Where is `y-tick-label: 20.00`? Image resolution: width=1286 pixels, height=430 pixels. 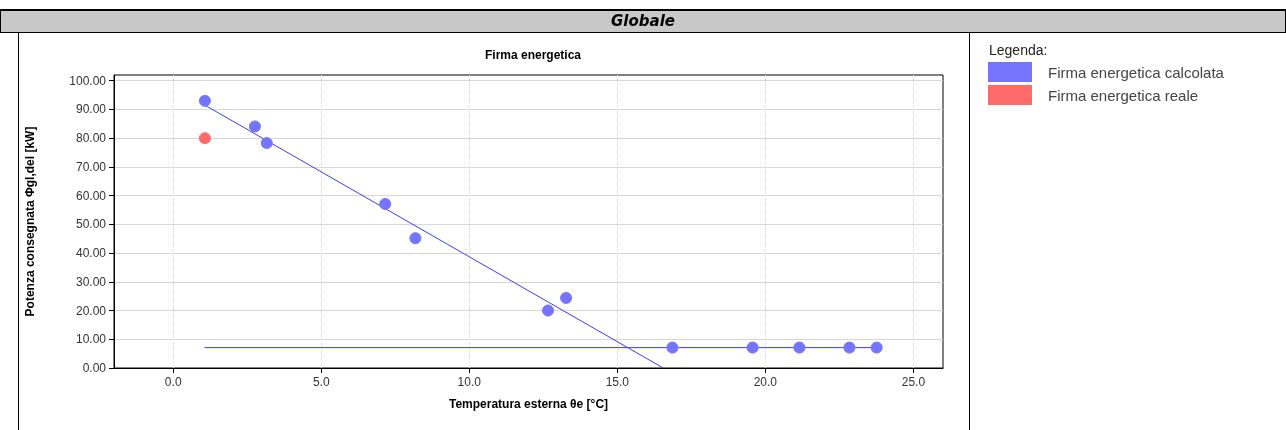
y-tick-label: 20.00 is located at coordinates (91, 310).